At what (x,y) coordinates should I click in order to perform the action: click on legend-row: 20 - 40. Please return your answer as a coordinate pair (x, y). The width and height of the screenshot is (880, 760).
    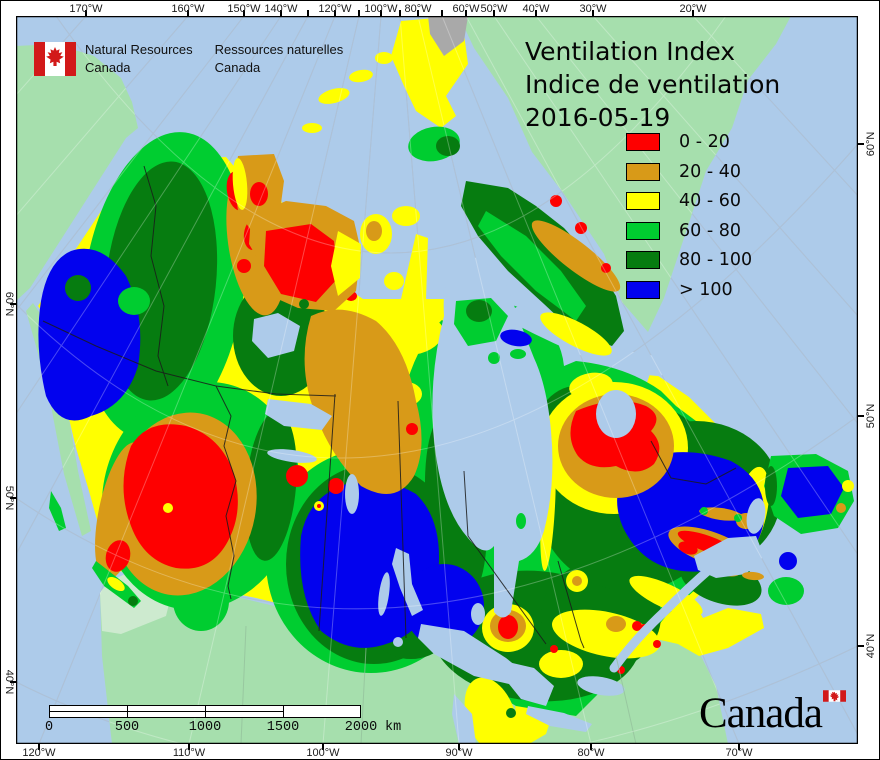
    Looking at the image, I should click on (689, 171).